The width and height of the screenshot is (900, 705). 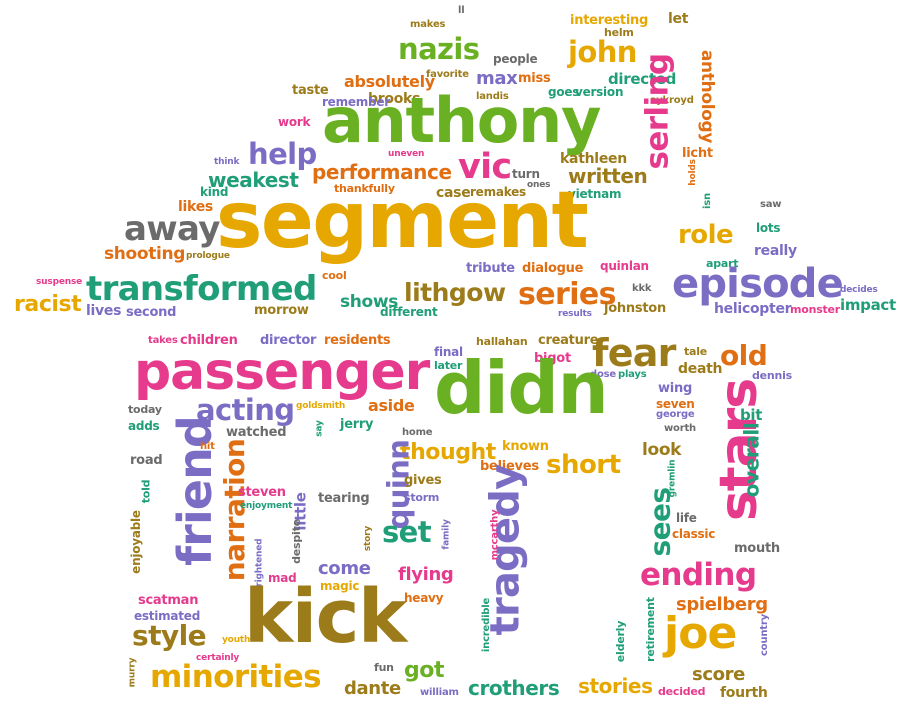 What do you see at coordinates (751, 415) in the screenshot?
I see `word-bit: bit` at bounding box center [751, 415].